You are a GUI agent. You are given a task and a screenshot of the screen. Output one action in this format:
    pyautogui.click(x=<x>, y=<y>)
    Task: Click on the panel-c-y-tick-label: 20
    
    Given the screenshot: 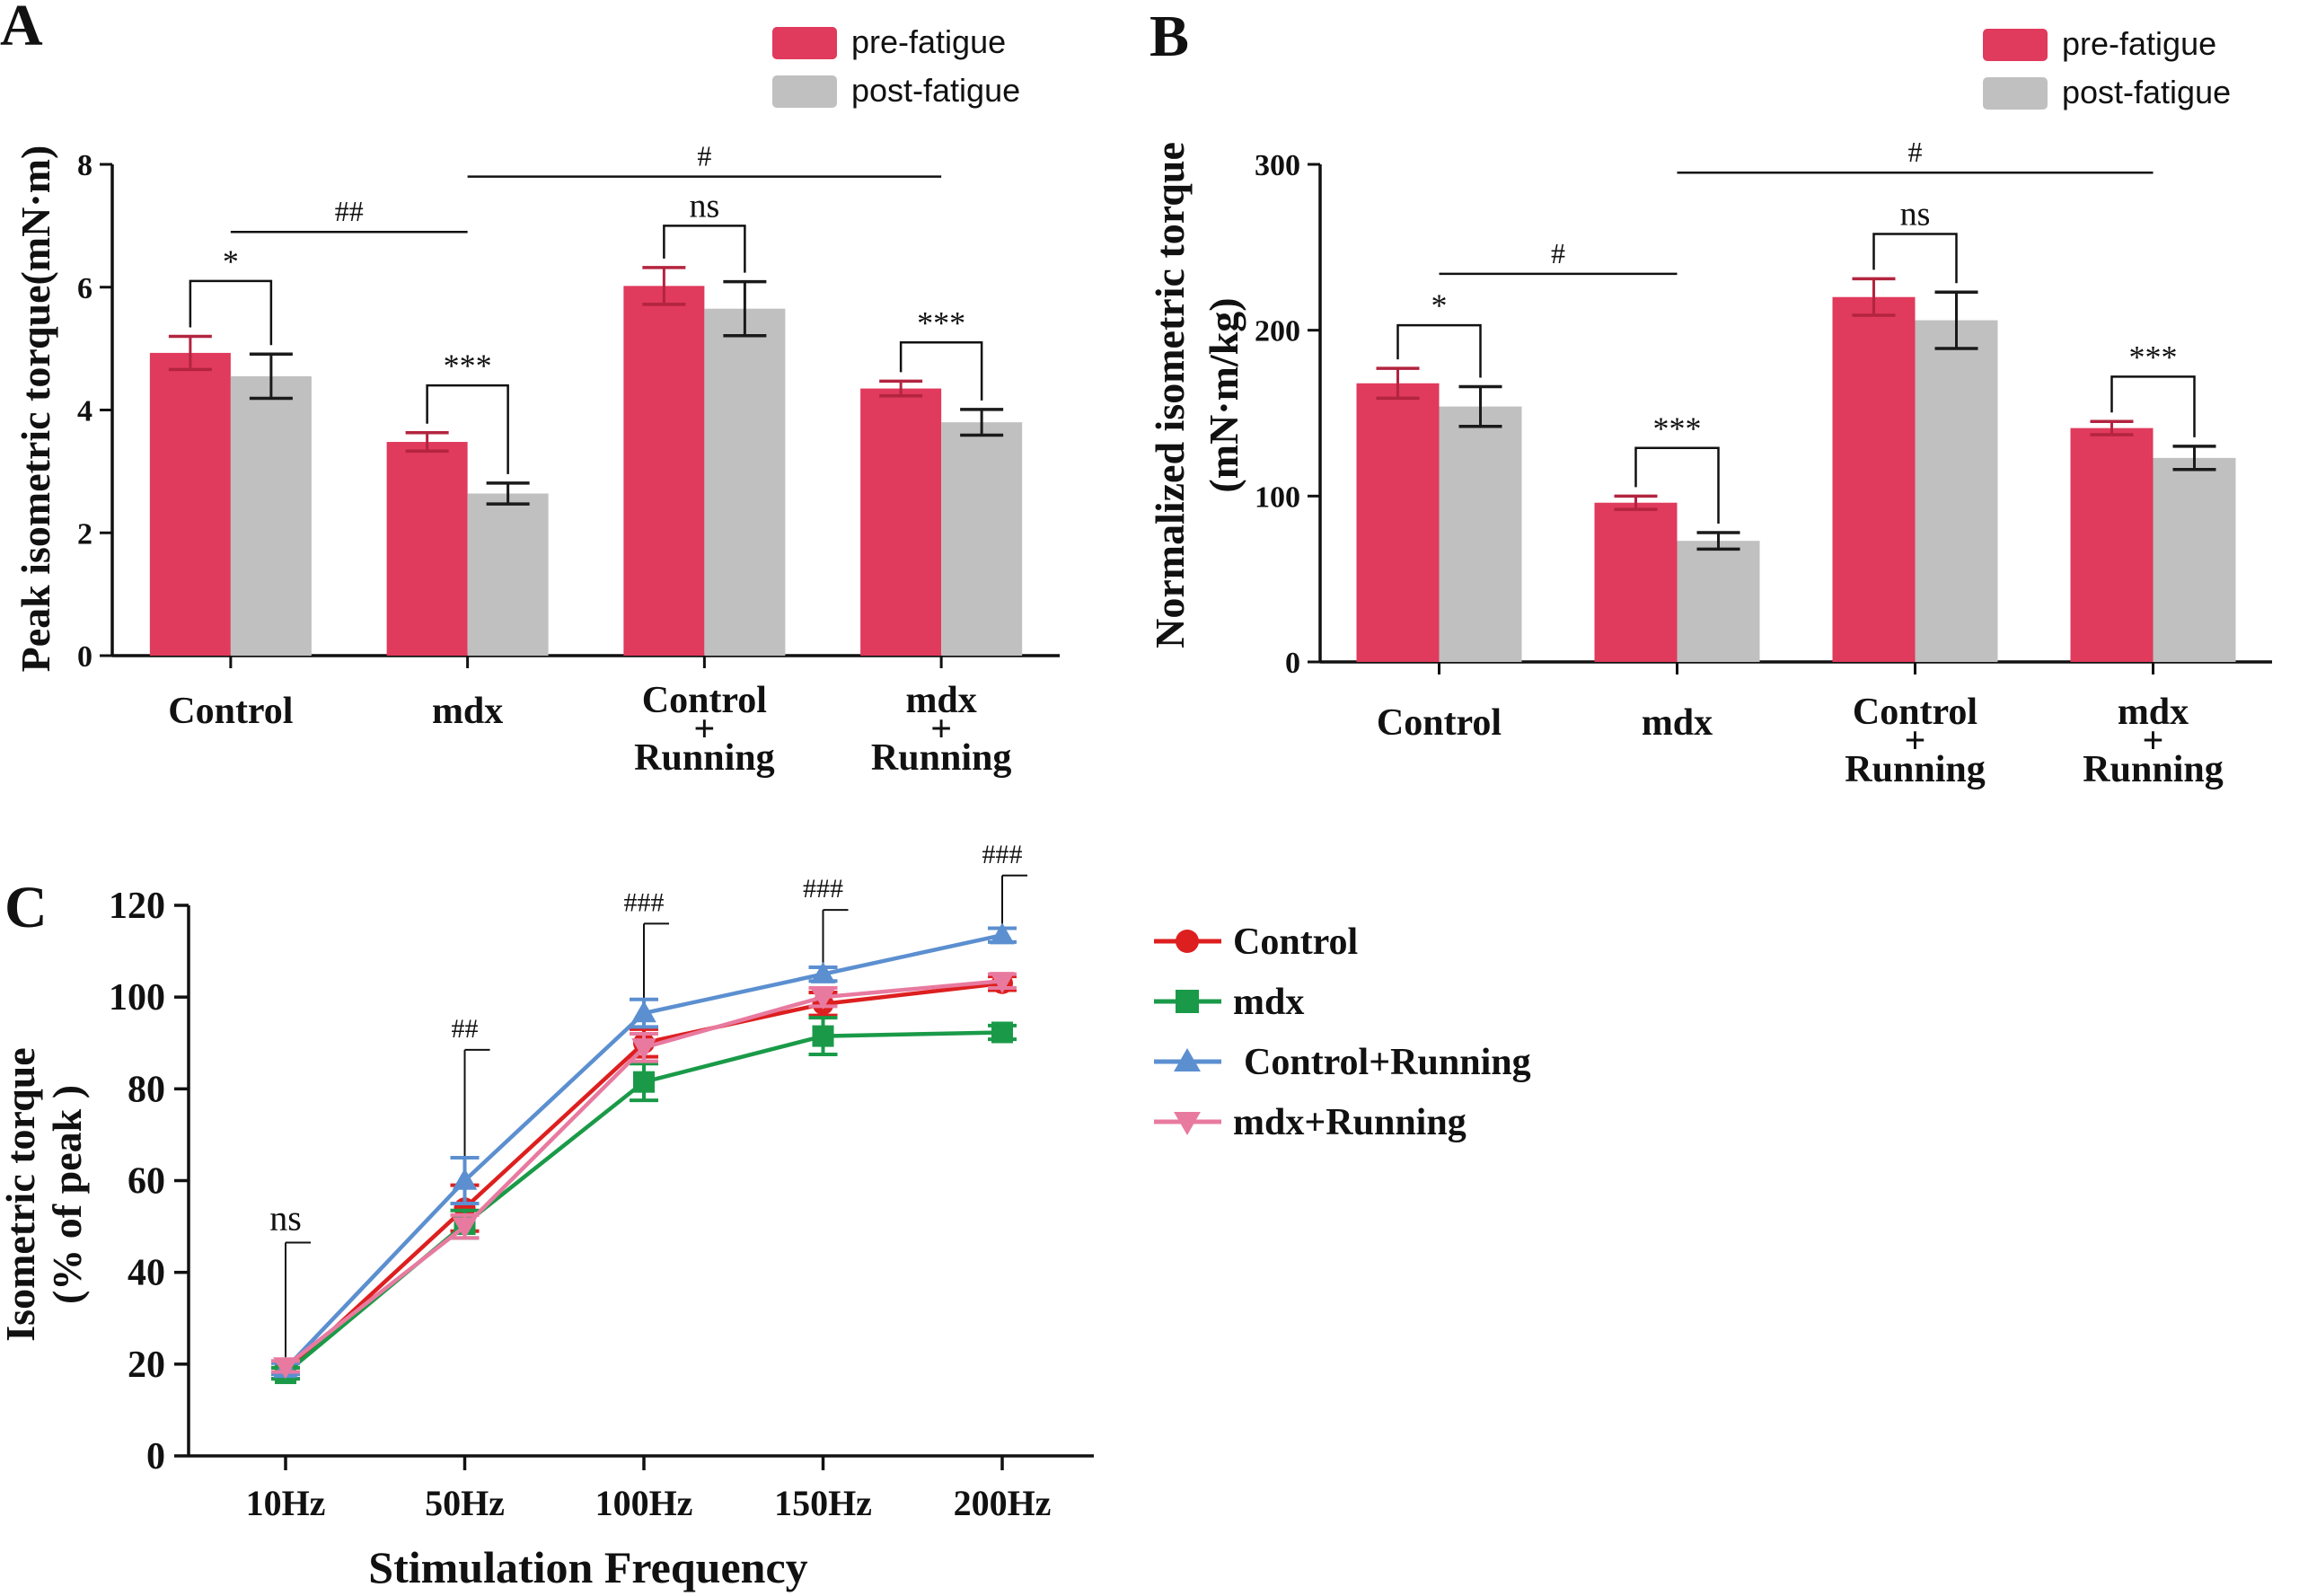 What is the action you would take?
    pyautogui.click(x=146, y=1365)
    